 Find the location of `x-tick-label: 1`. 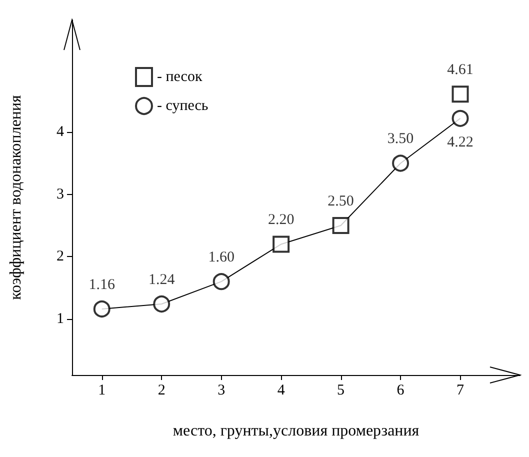

x-tick-label: 1 is located at coordinates (102, 390).